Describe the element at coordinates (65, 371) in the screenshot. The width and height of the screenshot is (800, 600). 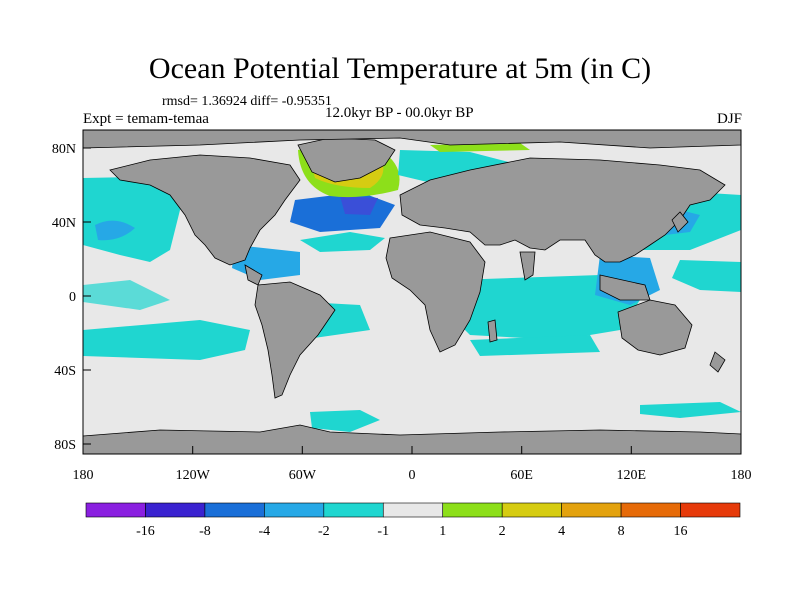
I see `y-tick-label: 40S` at that location.